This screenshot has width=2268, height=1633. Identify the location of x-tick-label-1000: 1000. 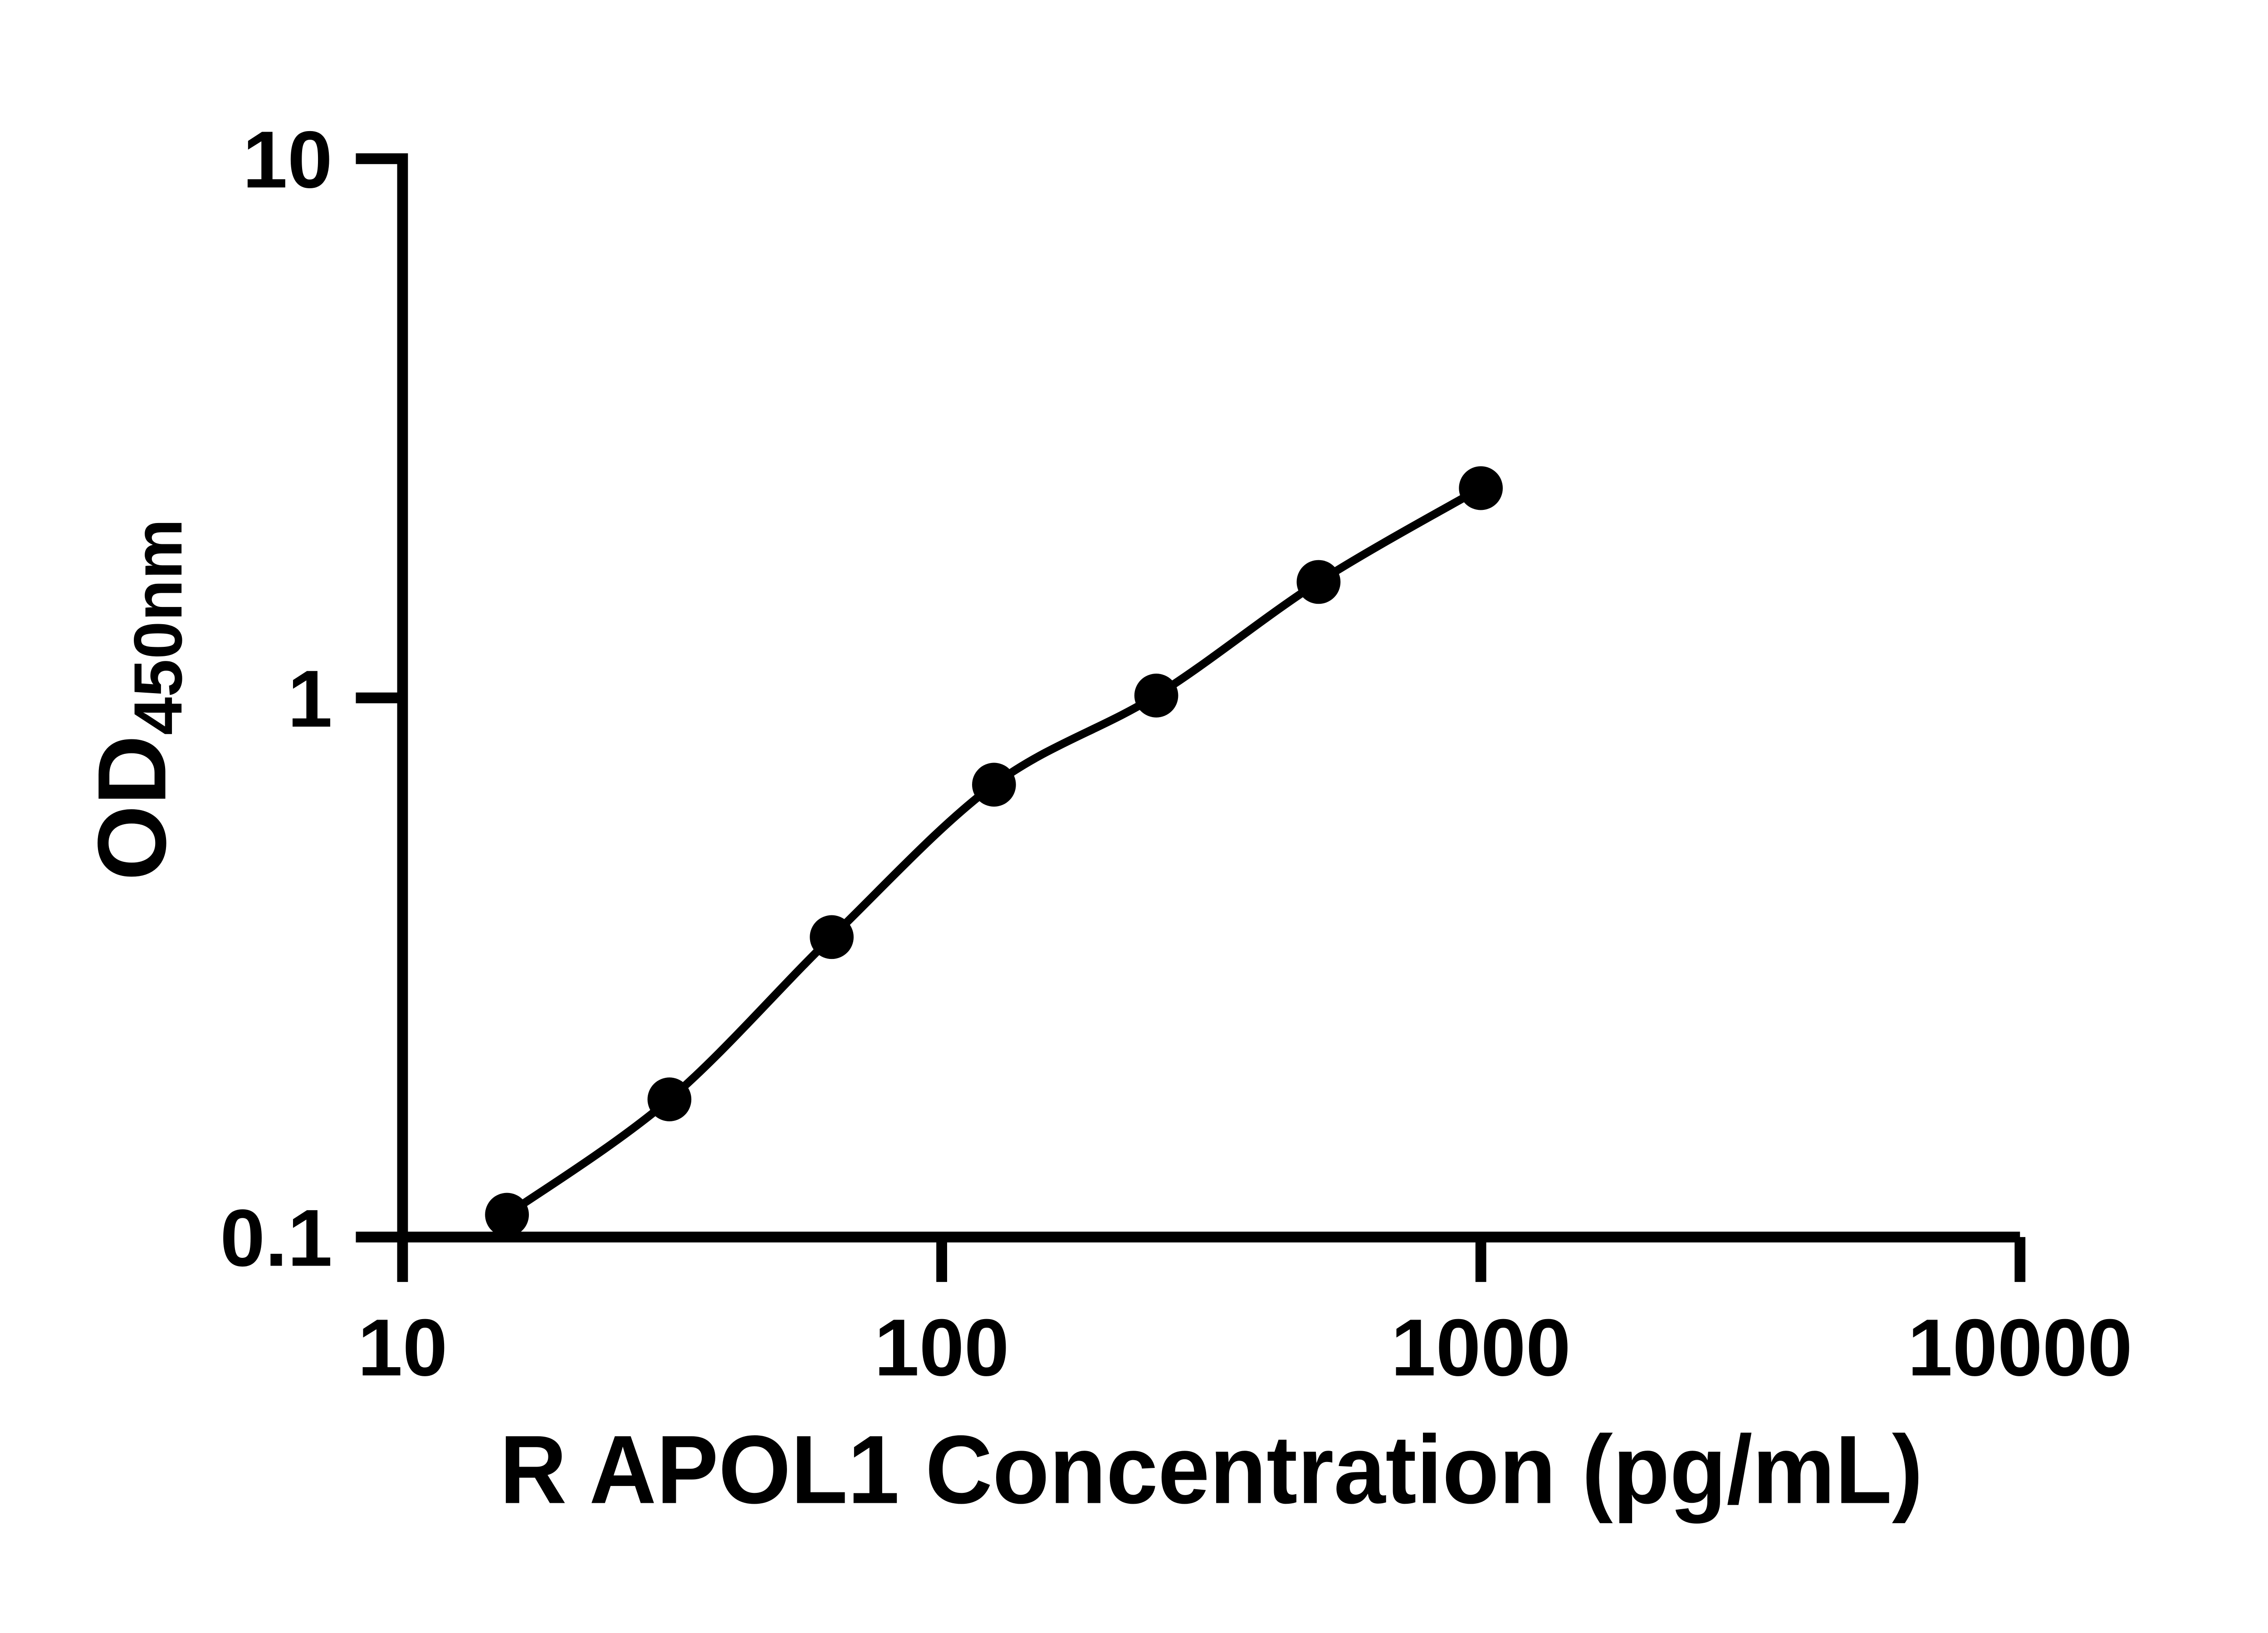
(1481, 1347).